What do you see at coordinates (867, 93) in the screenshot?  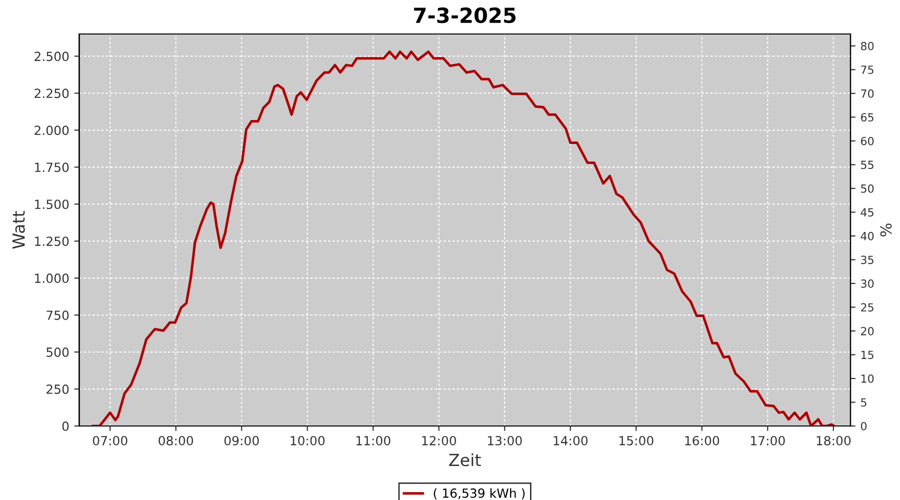 I see `y2-tick-label: 70` at bounding box center [867, 93].